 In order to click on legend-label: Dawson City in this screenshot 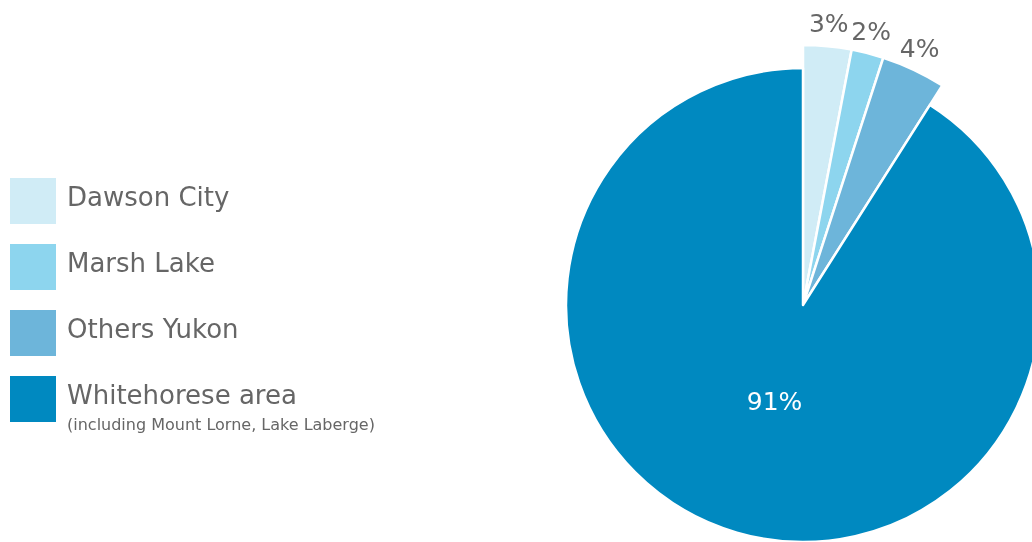, I will do `click(148, 197)`.